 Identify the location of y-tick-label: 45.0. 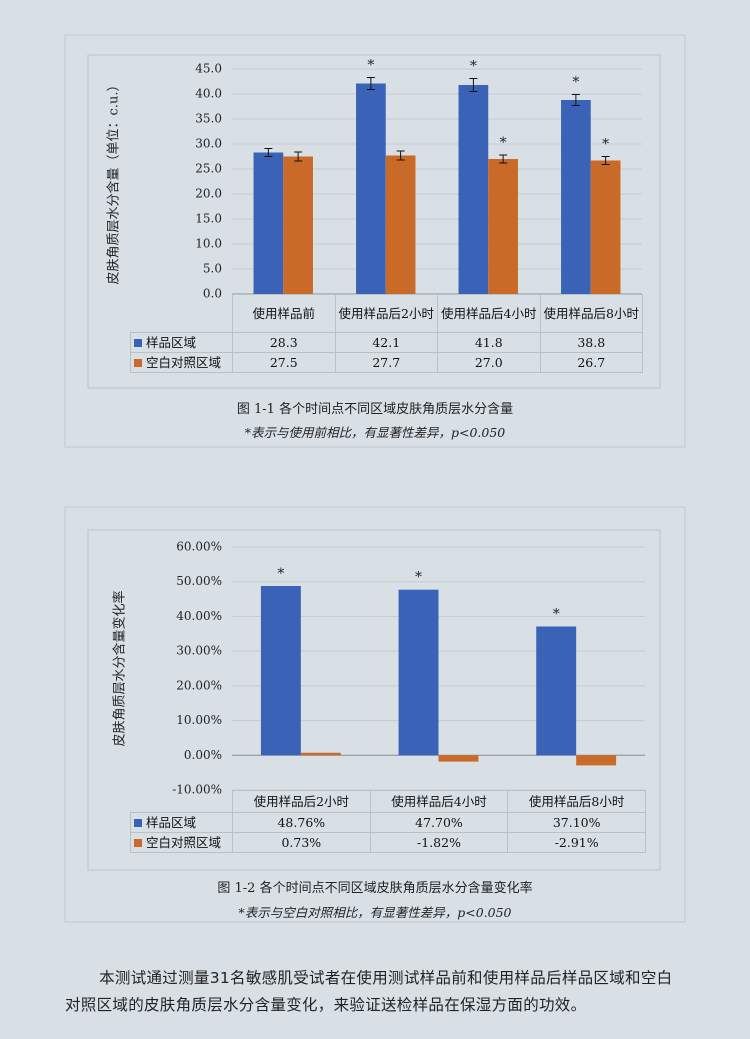
(208, 69).